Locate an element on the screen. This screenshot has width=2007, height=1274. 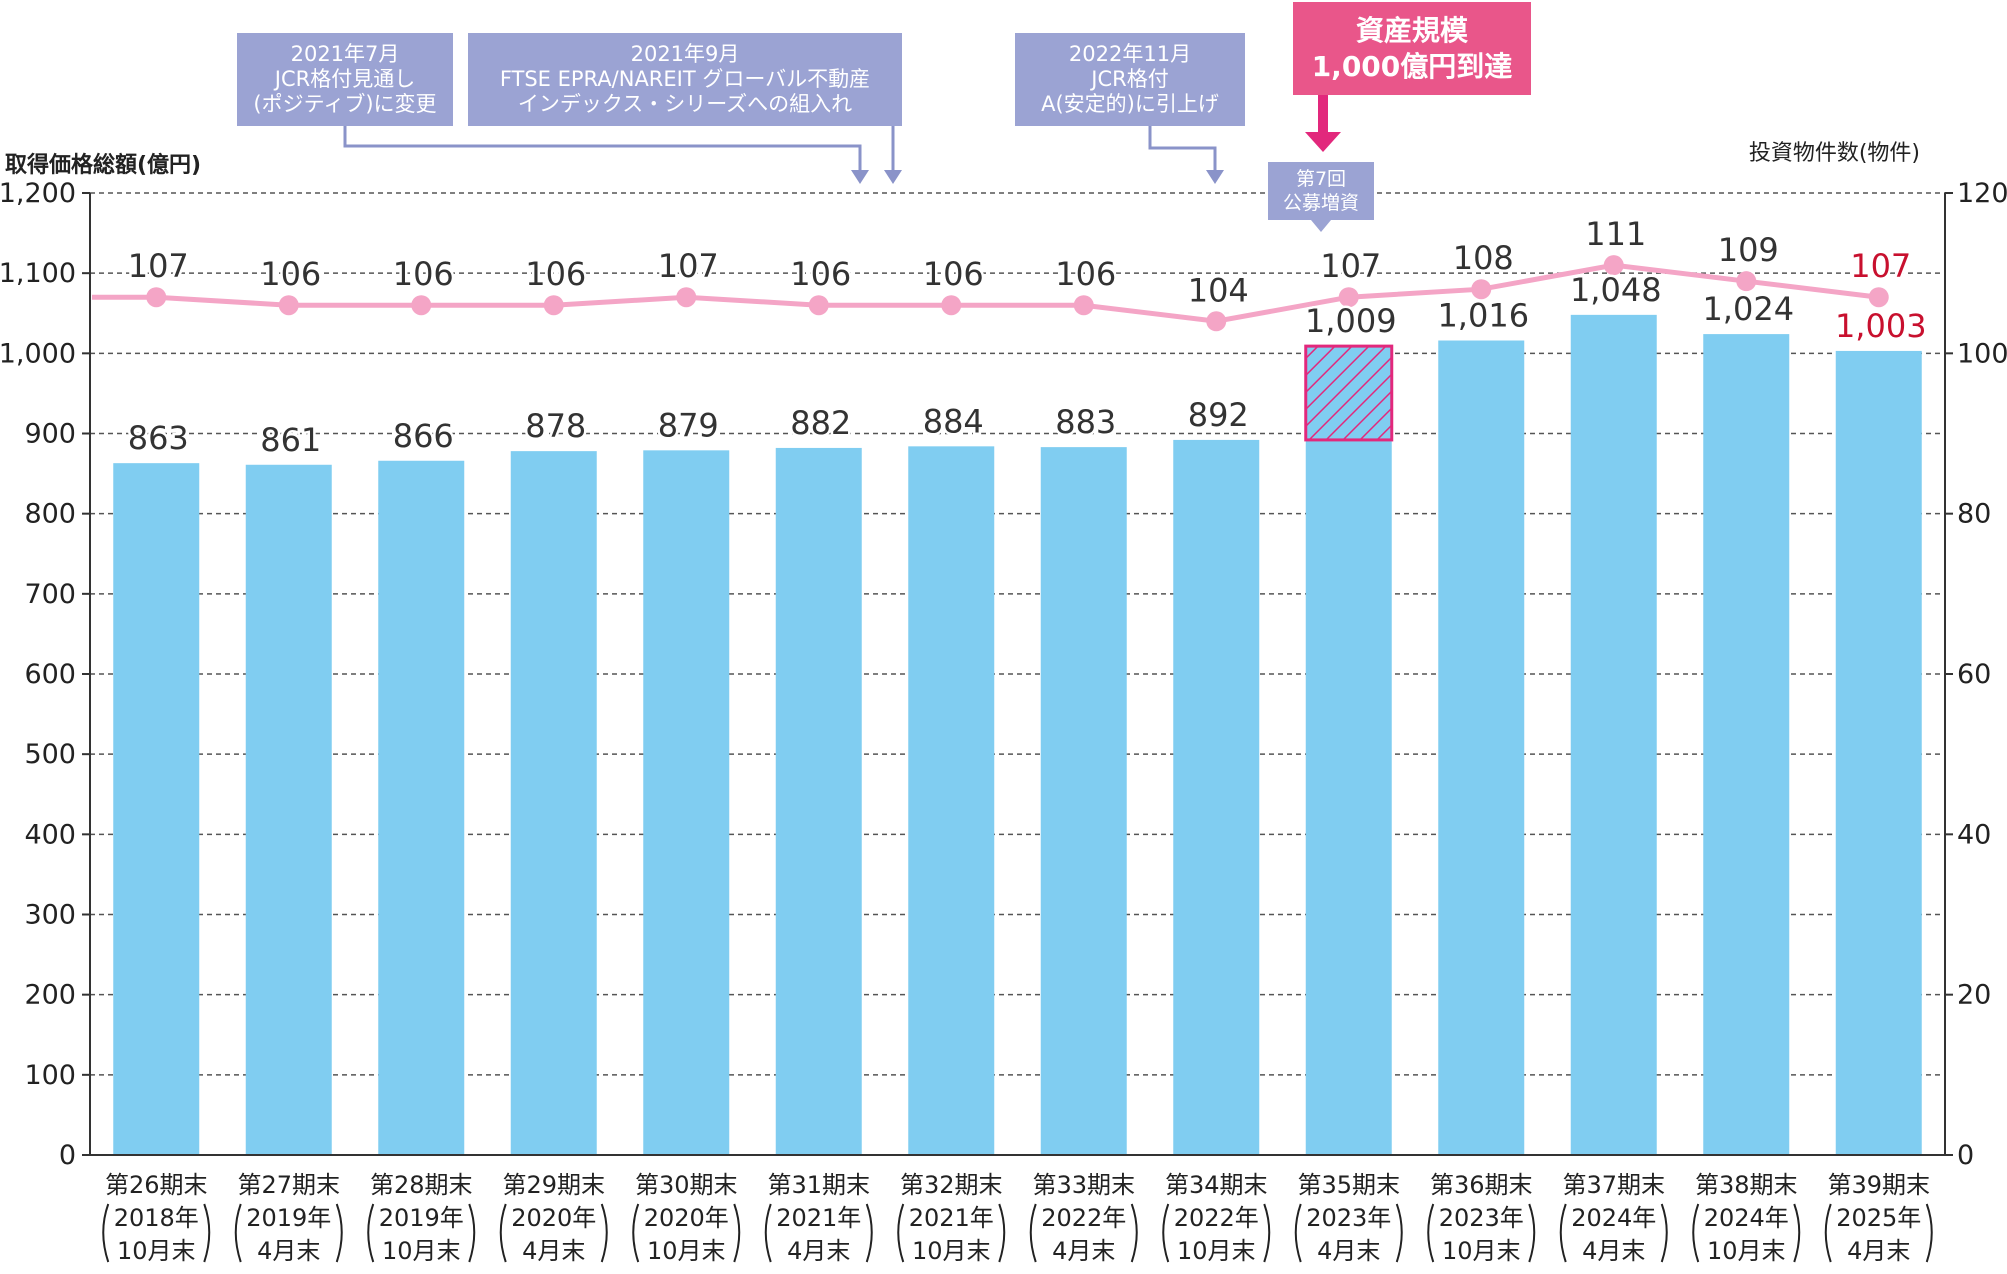
category-period: 第29期末 is located at coordinates (553, 1185).